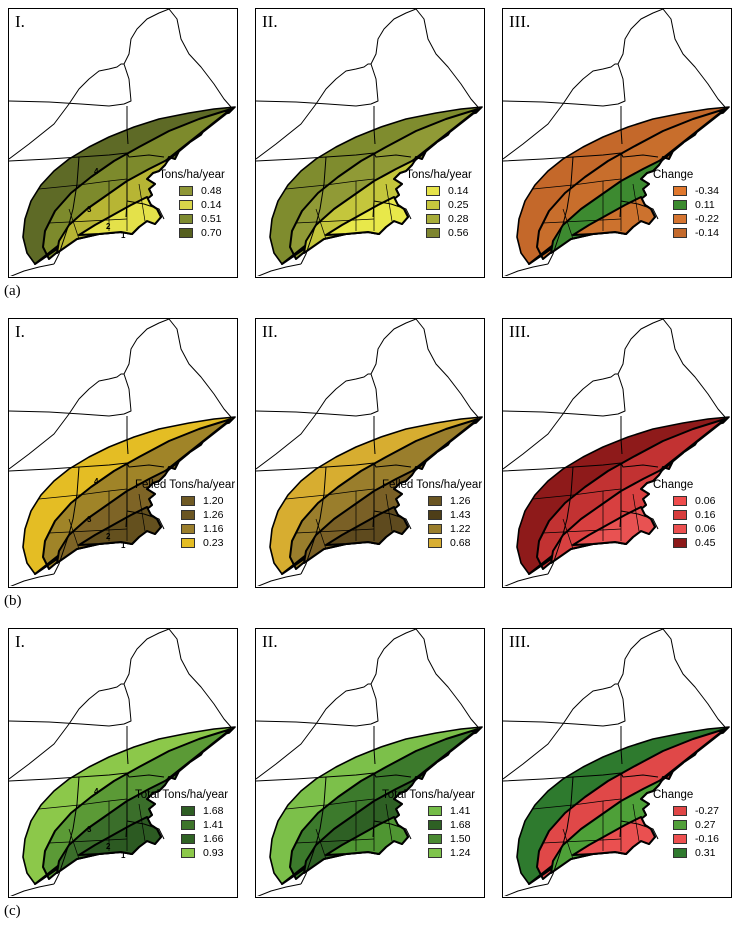 The width and height of the screenshot is (741, 930). I want to click on map-legend: Tons/ha/year 0.14 0.25 0.28 0.56, so click(439, 204).